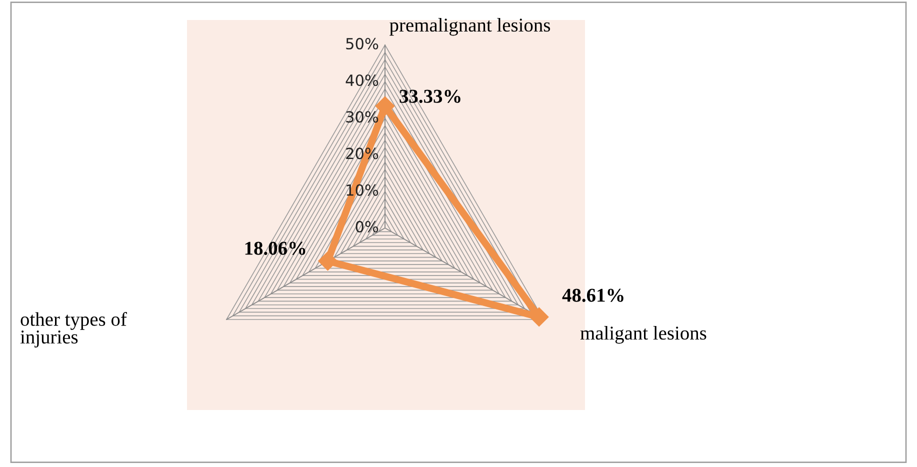  What do you see at coordinates (367, 226) in the screenshot?
I see `y-tick-label: 0%` at bounding box center [367, 226].